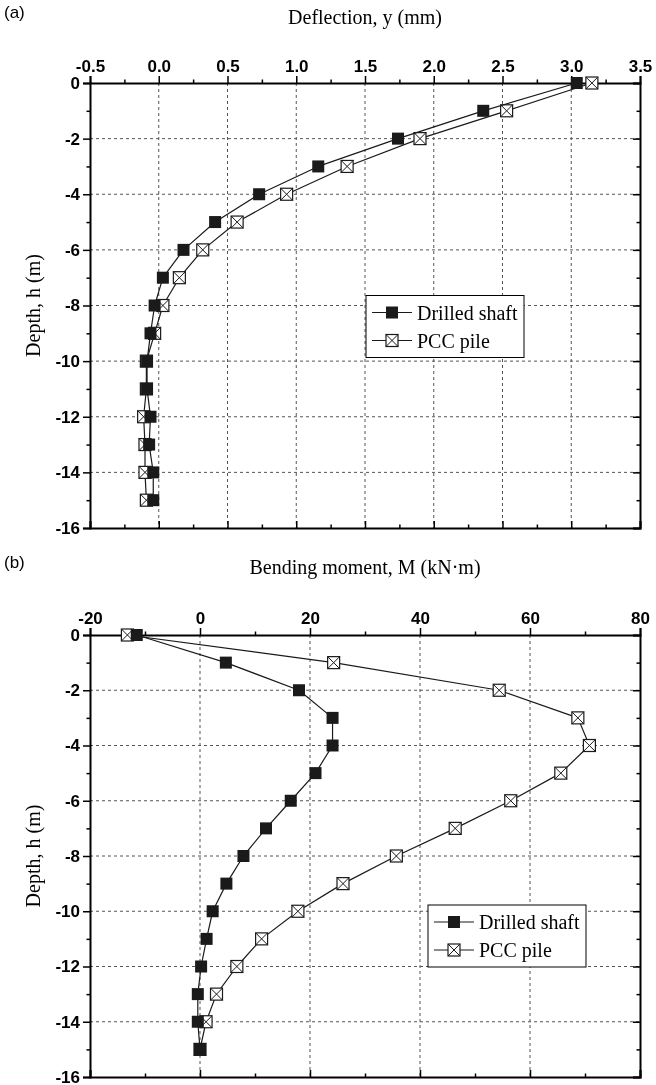 This screenshot has height=1085, width=656. I want to click on text: 2.0, so click(434, 66).